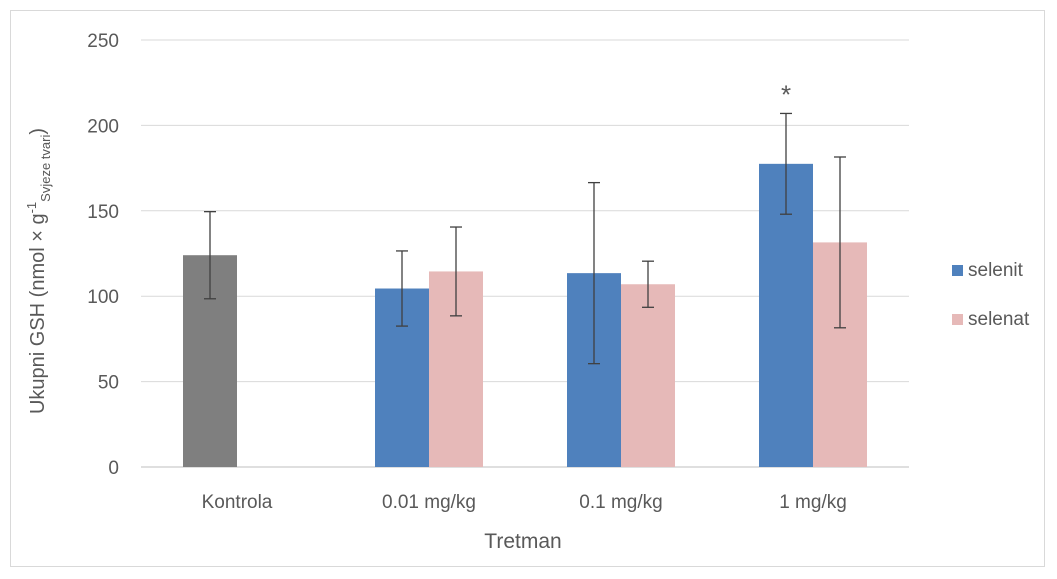  Describe the element at coordinates (957, 270) in the screenshot. I see `legend-swatch-selenit` at that location.